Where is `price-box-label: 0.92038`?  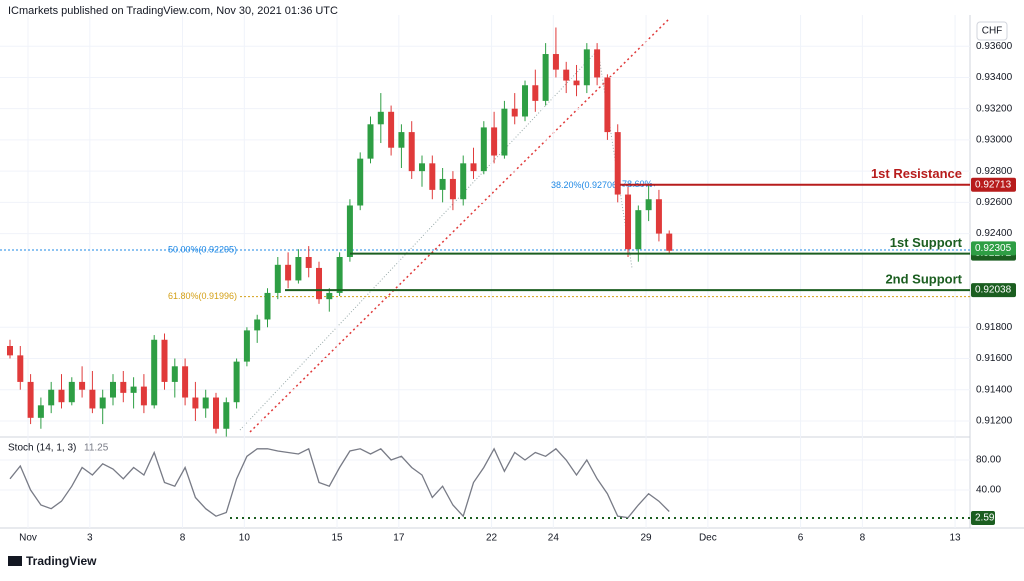
price-box-label: 0.92038 is located at coordinates (993, 290).